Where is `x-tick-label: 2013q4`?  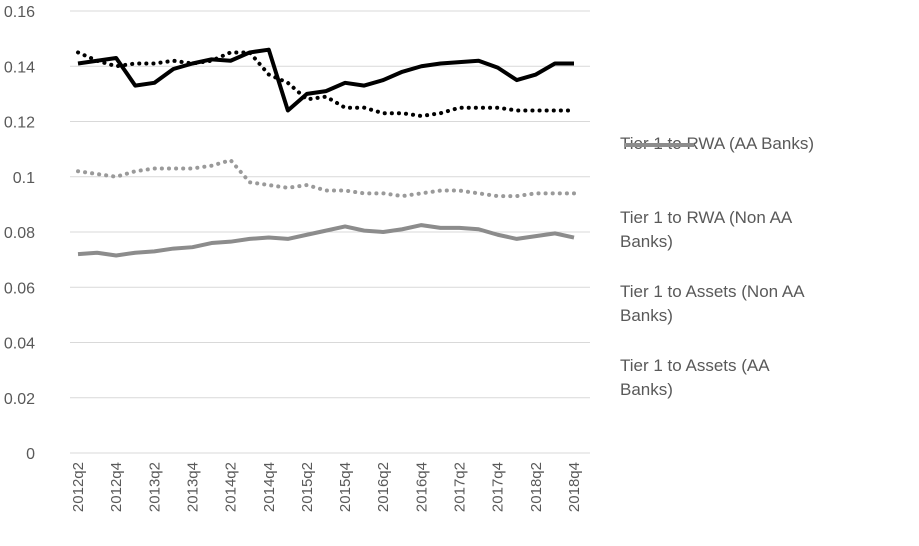 x-tick-label: 2013q4 is located at coordinates (192, 487).